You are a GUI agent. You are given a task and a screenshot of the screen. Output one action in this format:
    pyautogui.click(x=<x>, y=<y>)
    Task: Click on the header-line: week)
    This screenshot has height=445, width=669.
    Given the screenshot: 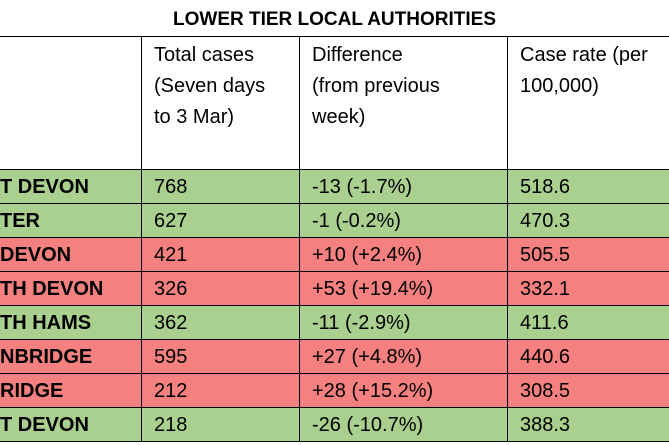 What is the action you would take?
    pyautogui.click(x=339, y=117)
    